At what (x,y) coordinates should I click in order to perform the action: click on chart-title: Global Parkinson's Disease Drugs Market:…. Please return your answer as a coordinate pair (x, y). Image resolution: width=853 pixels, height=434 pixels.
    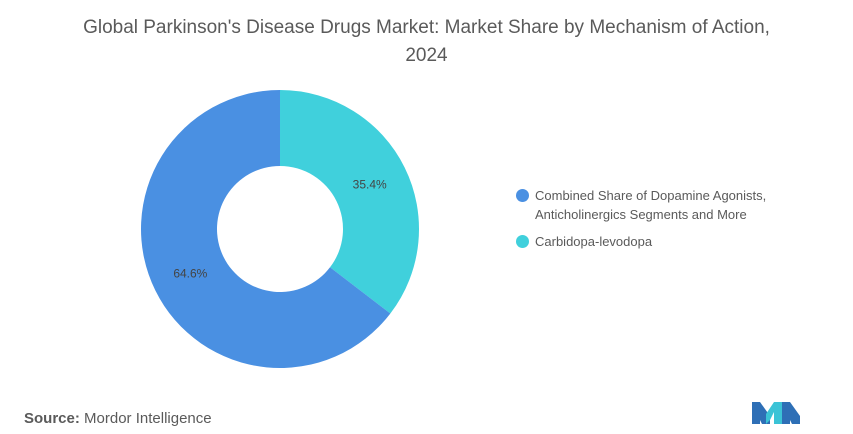
    Looking at the image, I should click on (426, 41).